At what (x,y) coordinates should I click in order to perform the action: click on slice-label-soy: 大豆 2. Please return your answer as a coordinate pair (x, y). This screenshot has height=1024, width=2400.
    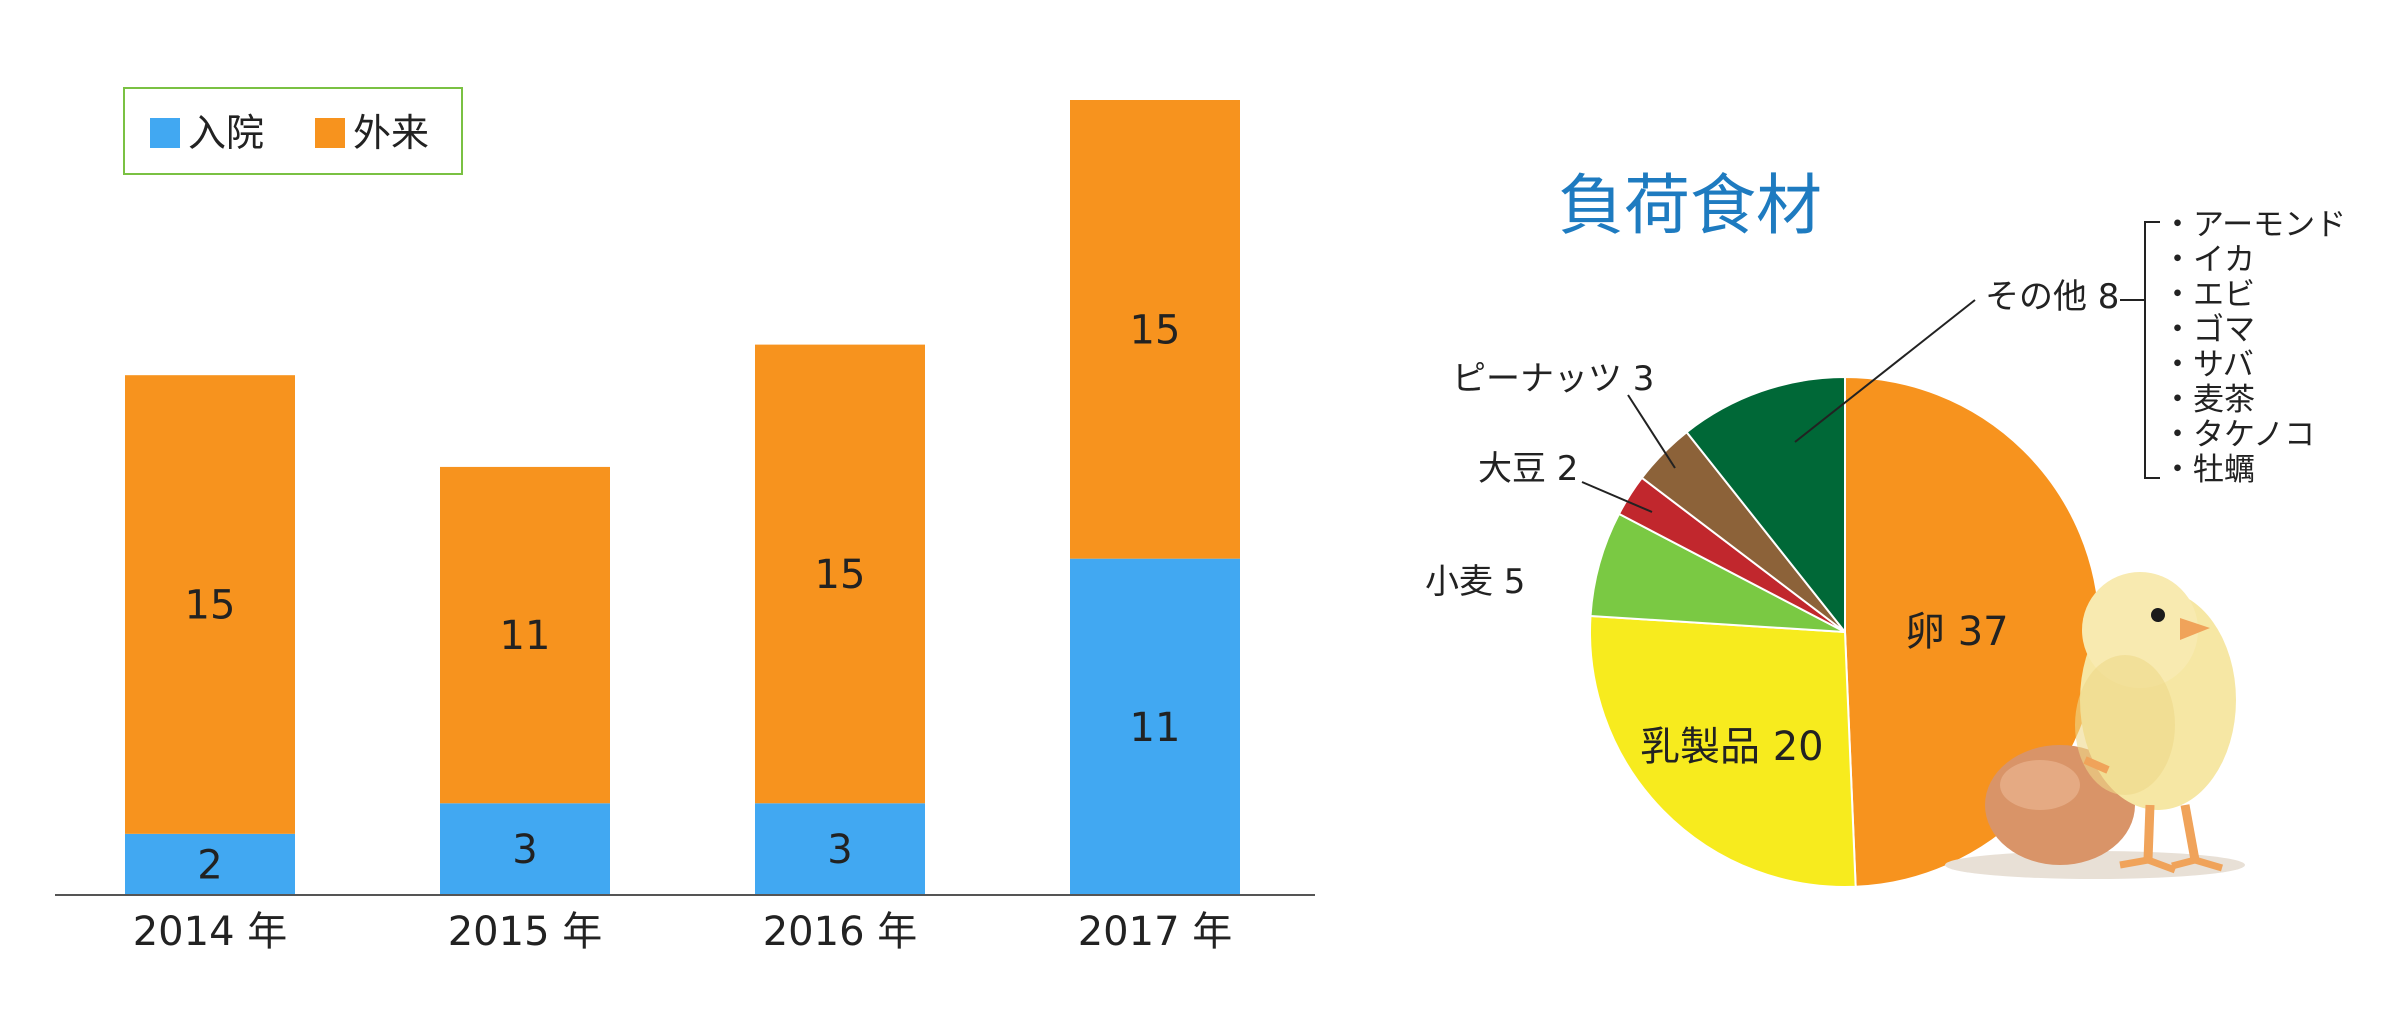
    Looking at the image, I should click on (1528, 469).